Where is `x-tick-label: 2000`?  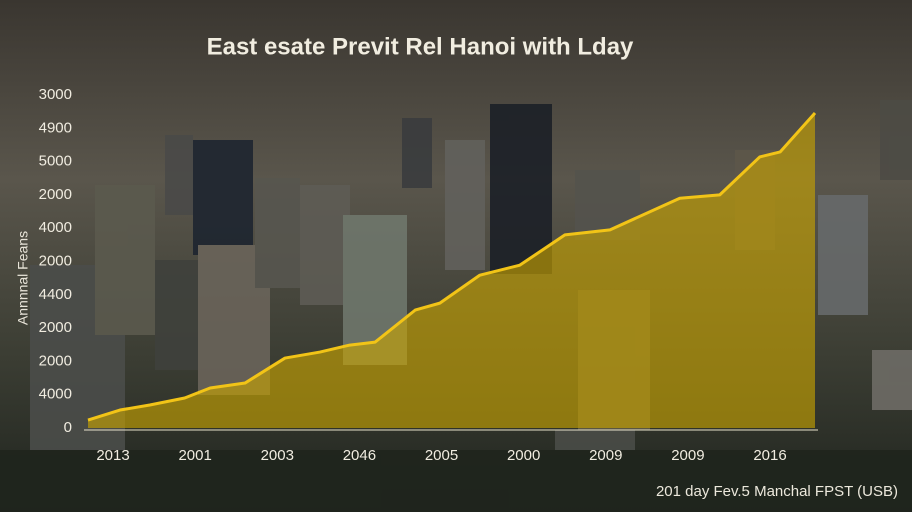
x-tick-label: 2000 is located at coordinates (523, 455).